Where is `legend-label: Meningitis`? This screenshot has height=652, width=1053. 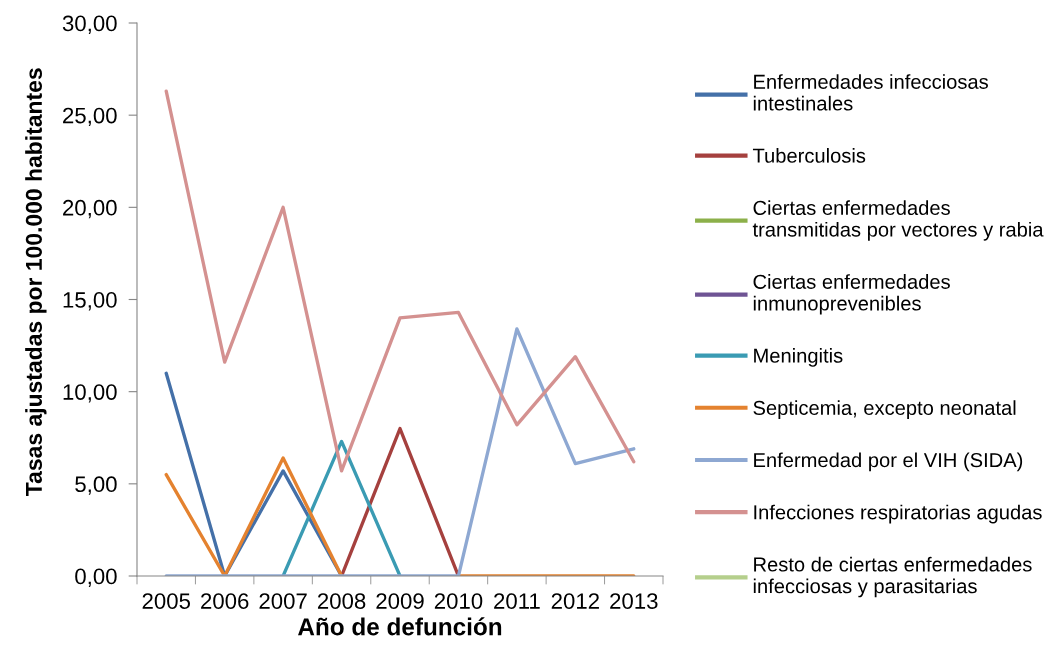 legend-label: Meningitis is located at coordinates (798, 357).